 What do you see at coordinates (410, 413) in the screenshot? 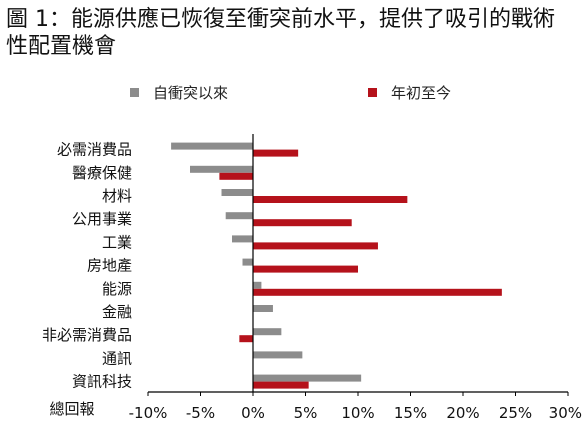
I see `x-tick-label-5: 15%` at bounding box center [410, 413].